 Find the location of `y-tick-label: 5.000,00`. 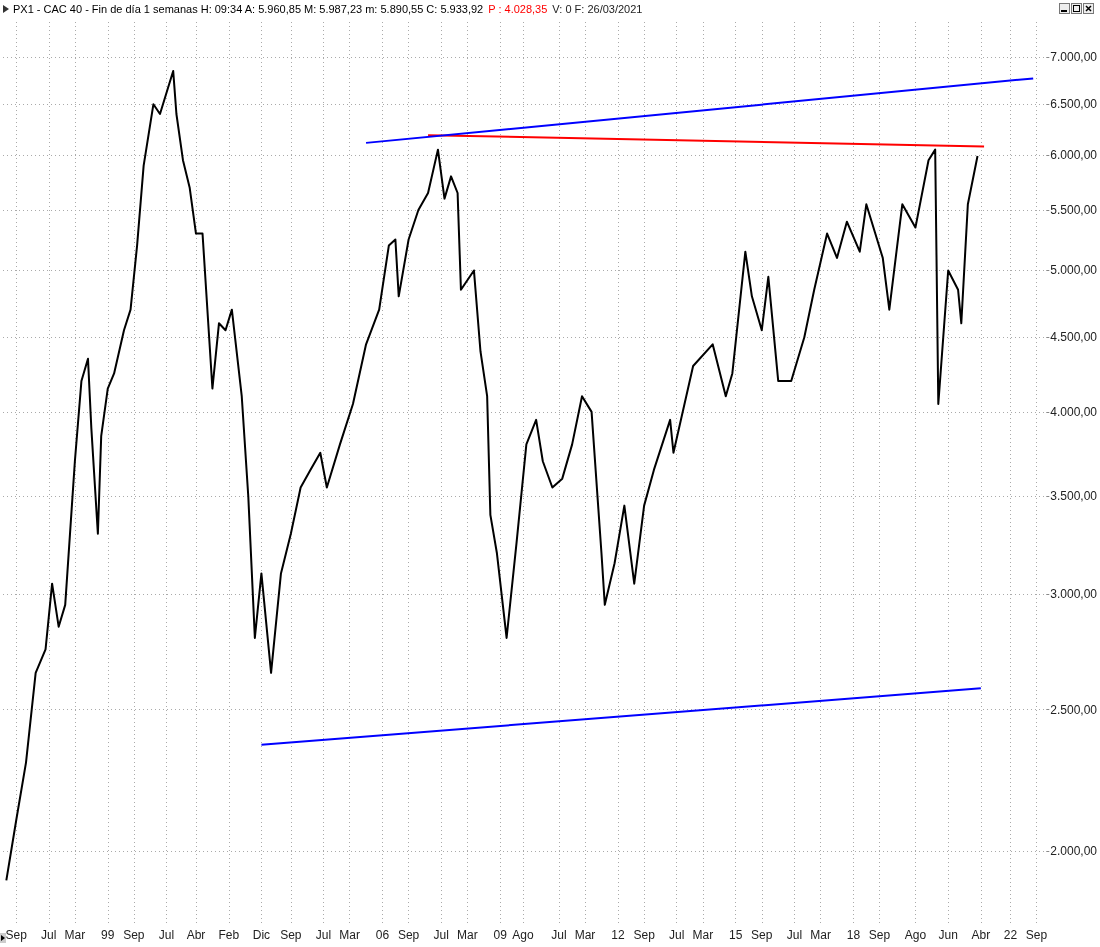

y-tick-label: 5.000,00 is located at coordinates (1074, 270).